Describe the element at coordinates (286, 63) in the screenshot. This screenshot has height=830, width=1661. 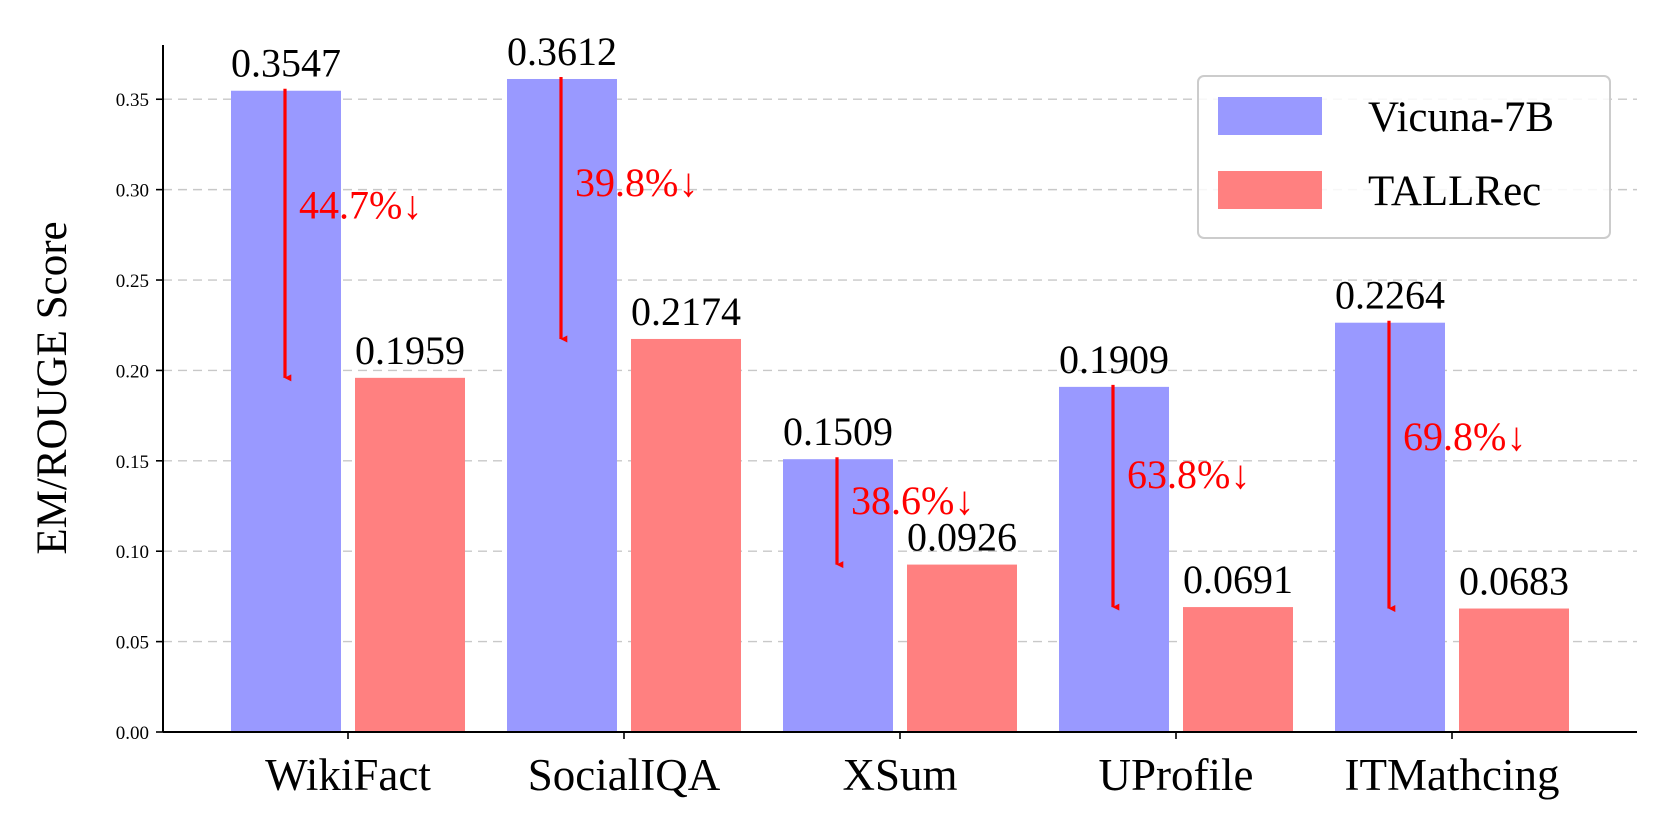
I see `value-label: 0.3547` at that location.